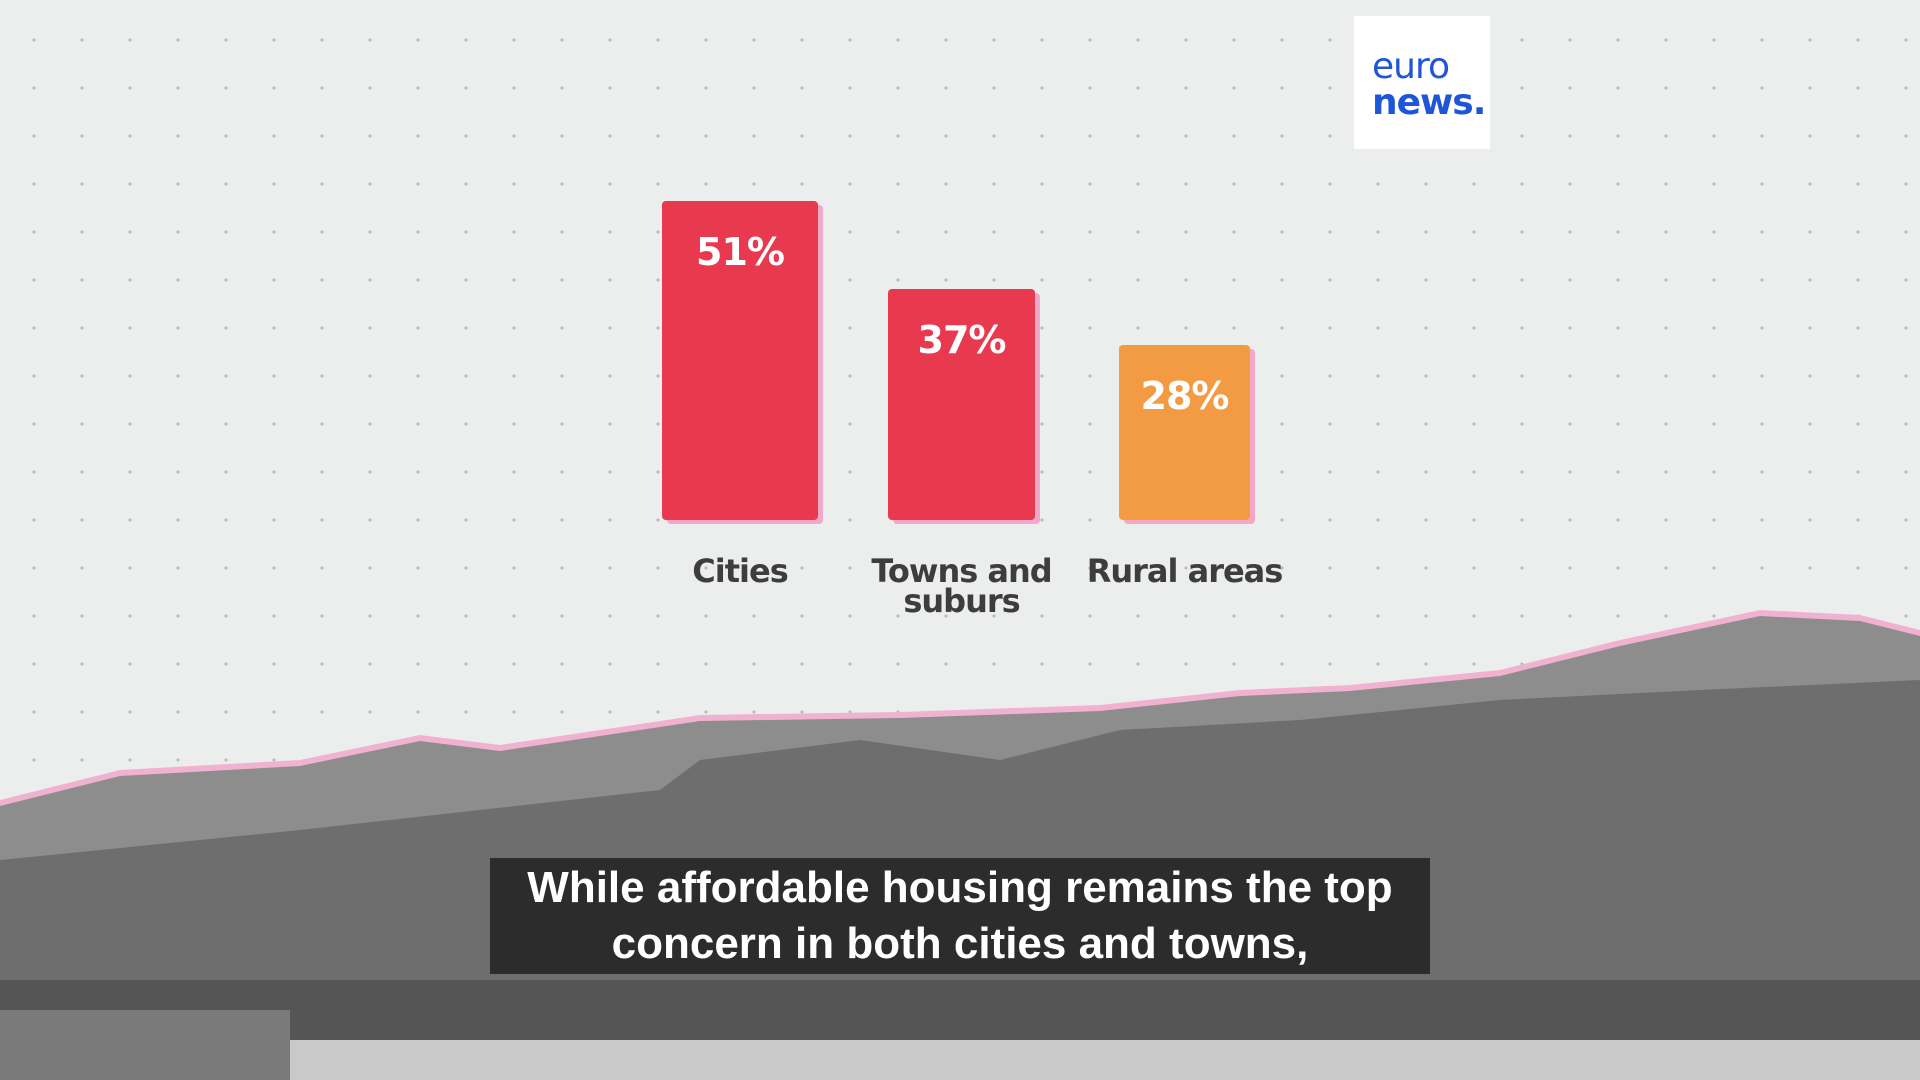  Describe the element at coordinates (1185, 571) in the screenshot. I see `category-label: Rural areas` at that location.